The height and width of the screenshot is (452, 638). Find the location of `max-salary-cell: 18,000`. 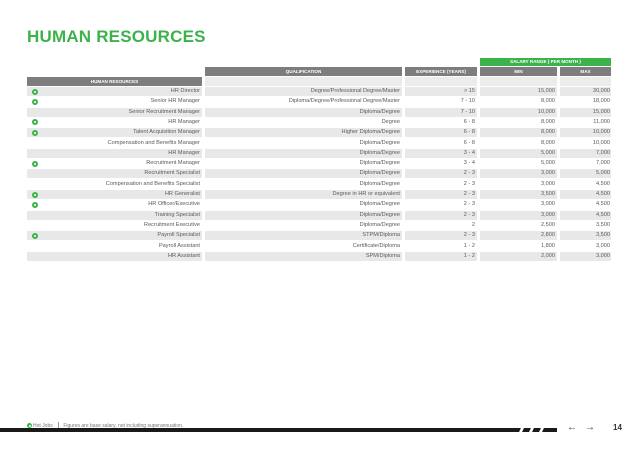

max-salary-cell: 18,000 is located at coordinates (585, 102).